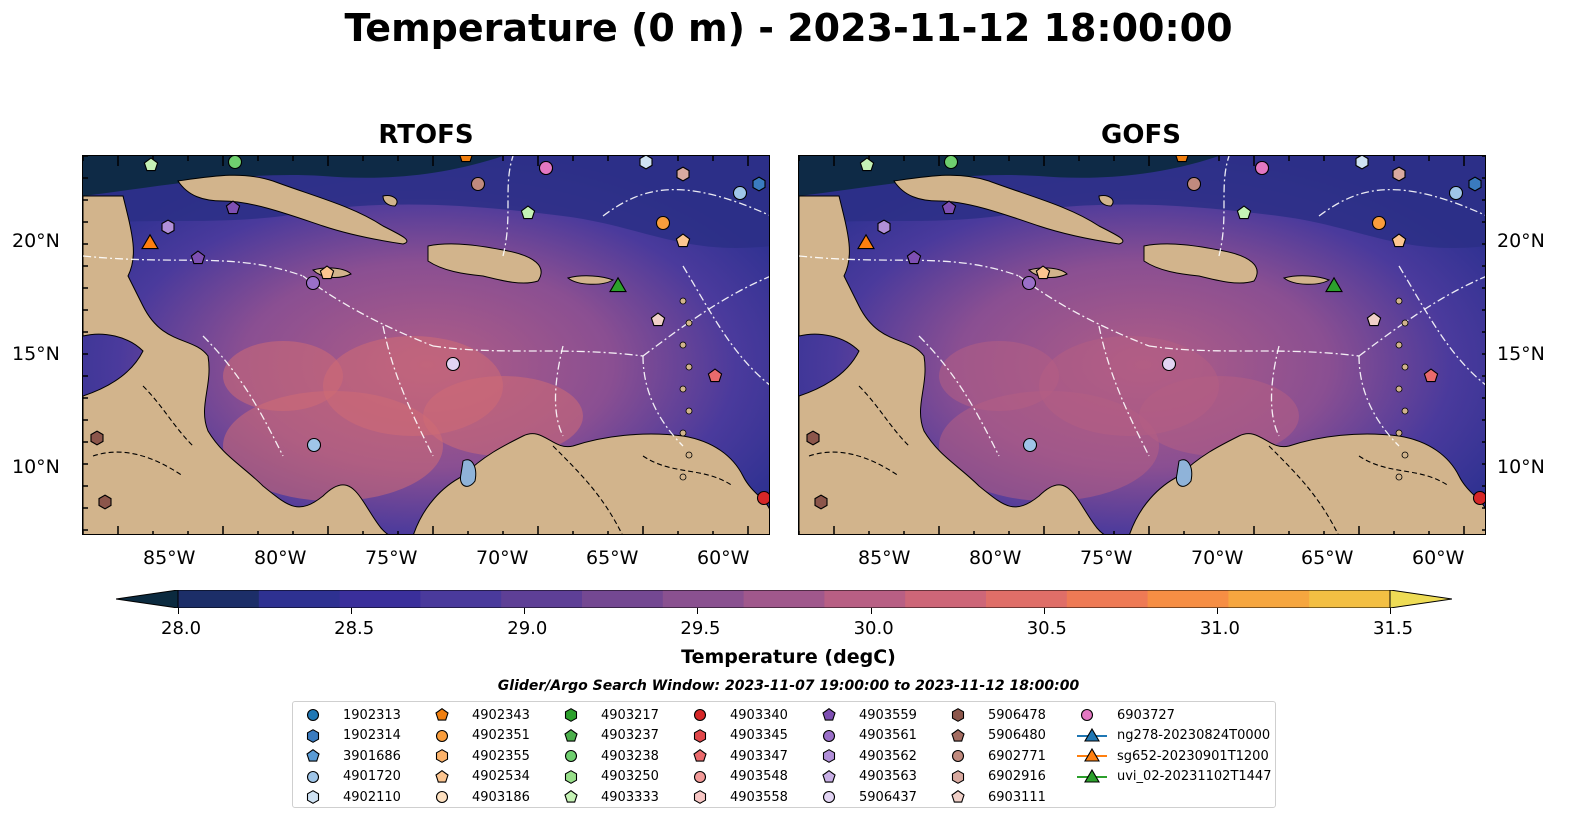 This screenshot has width=1577, height=826. Describe the element at coordinates (888, 776) in the screenshot. I see `legend-label: 4903563` at that location.